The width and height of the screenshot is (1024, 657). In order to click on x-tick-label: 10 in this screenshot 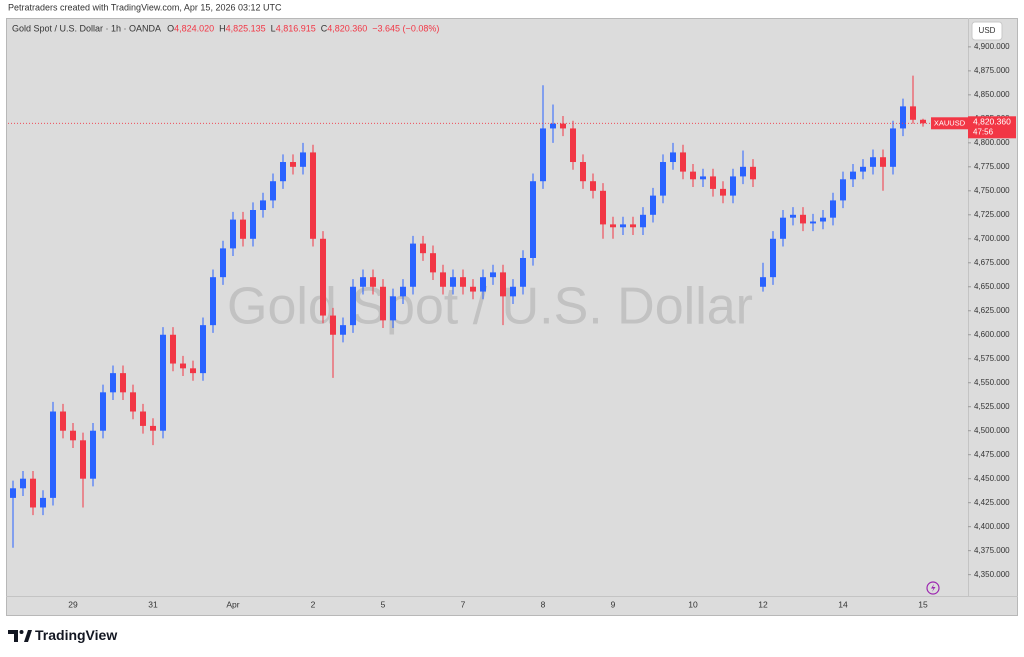, I will do `click(693, 604)`.